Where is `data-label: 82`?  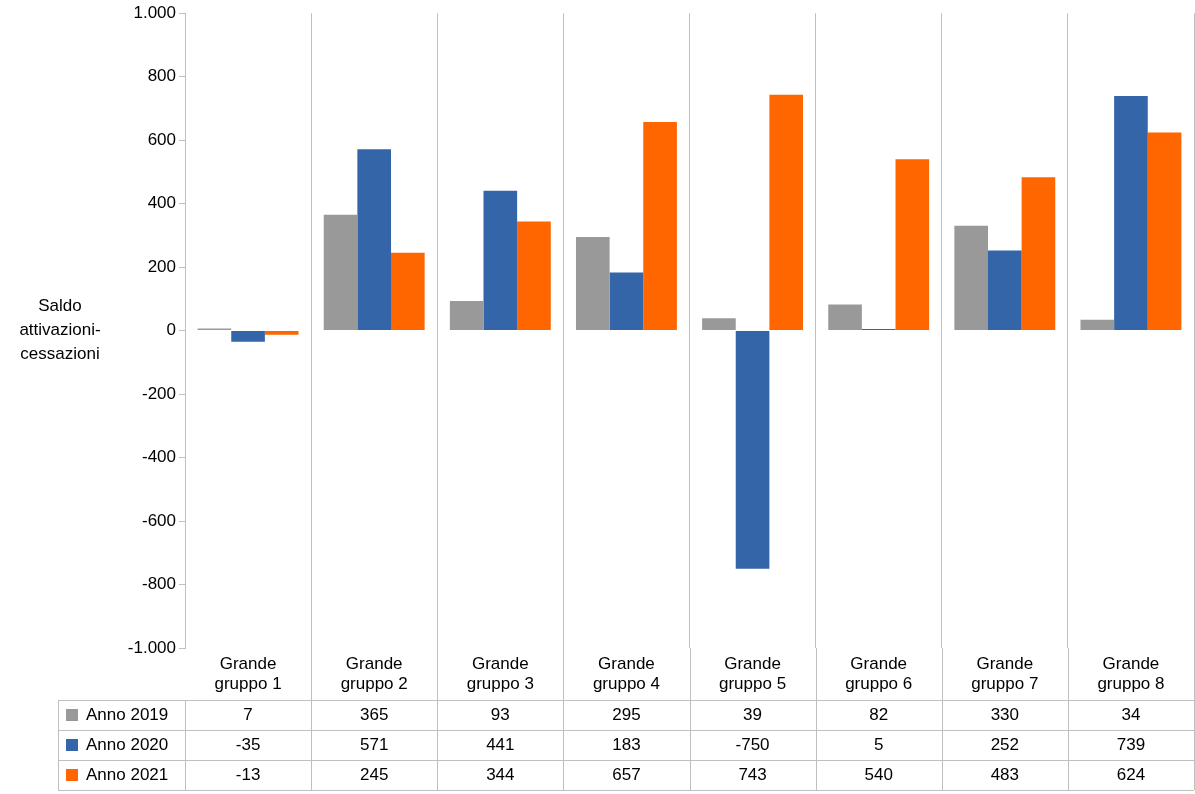
data-label: 82 is located at coordinates (879, 714).